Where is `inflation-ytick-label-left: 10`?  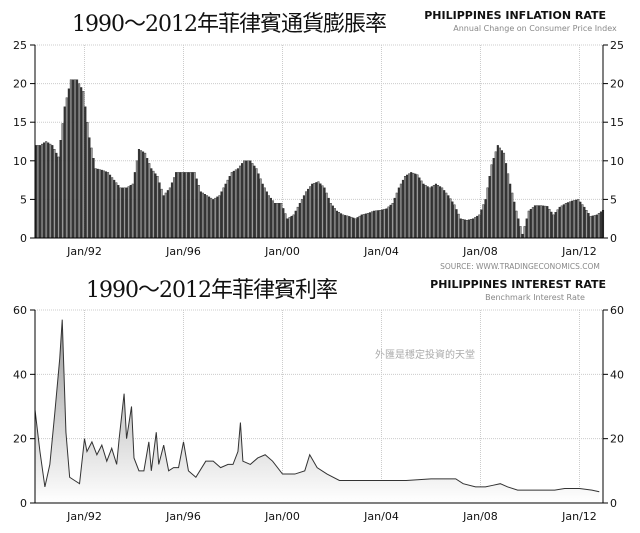
inflation-ytick-label-left: 10 is located at coordinates (20, 161).